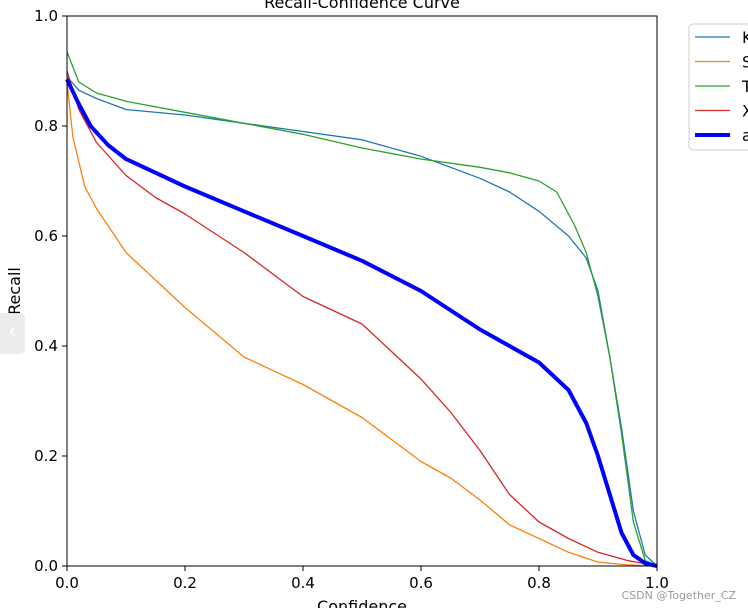  I want to click on legend-label: T, so click(744, 86).